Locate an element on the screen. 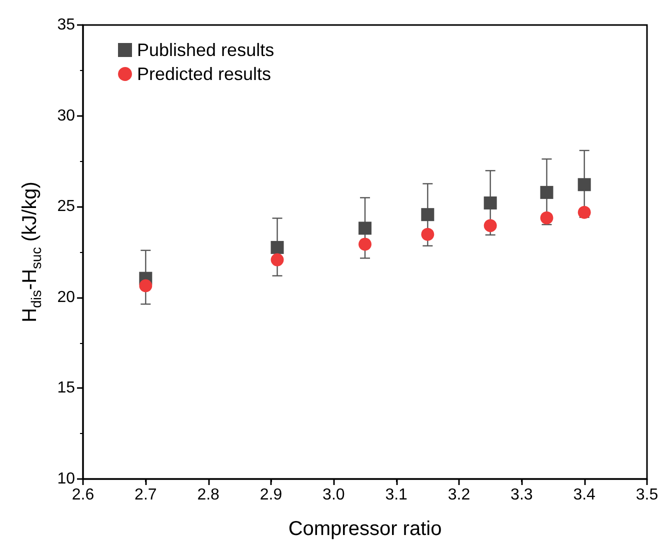 The height and width of the screenshot is (558, 670). x-tick-label: 2.6 is located at coordinates (83, 495).